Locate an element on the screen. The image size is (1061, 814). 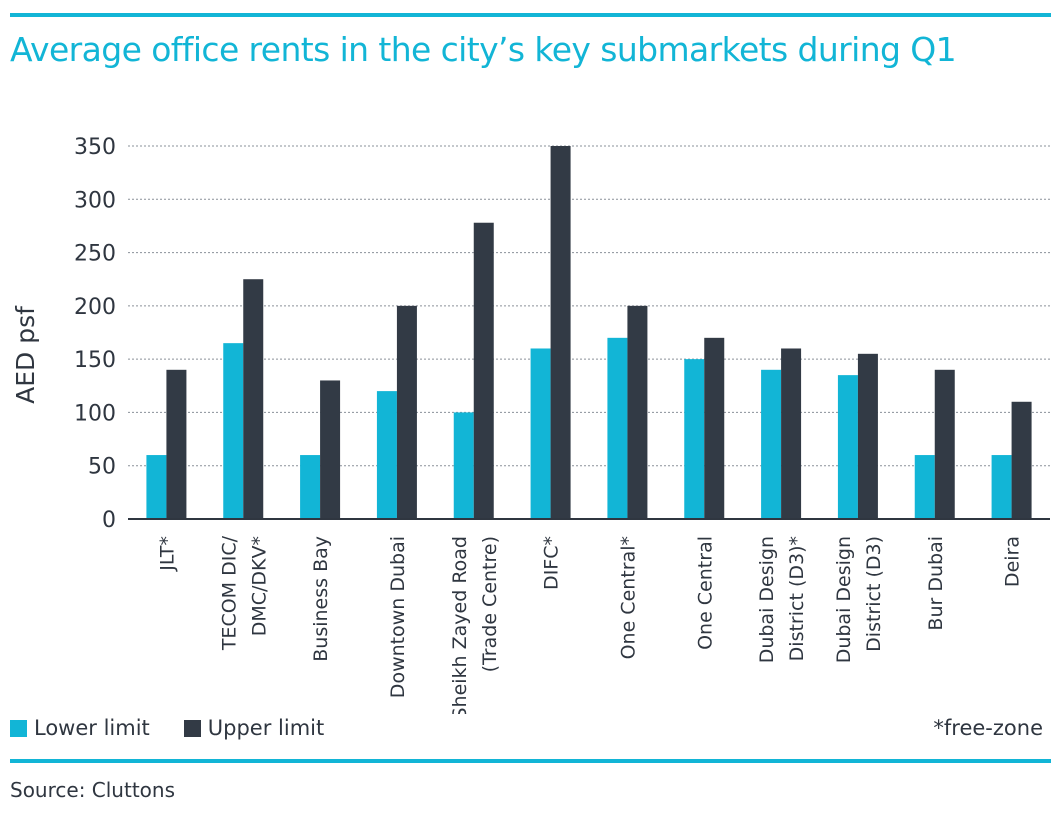
legend-label-upper: Upper limit is located at coordinates (266, 728).